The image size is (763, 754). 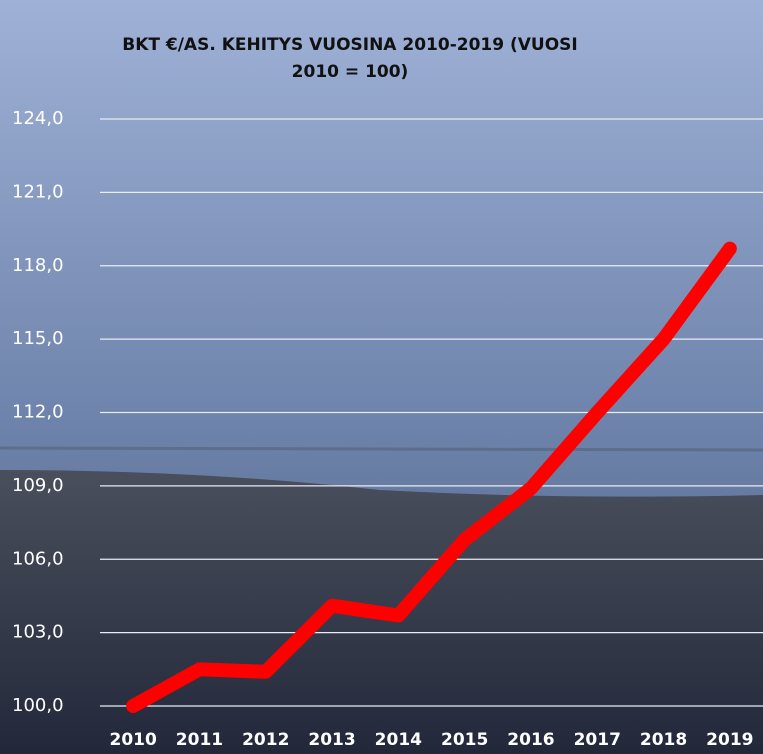 What do you see at coordinates (331, 740) in the screenshot?
I see `x-tick-label: 2013` at bounding box center [331, 740].